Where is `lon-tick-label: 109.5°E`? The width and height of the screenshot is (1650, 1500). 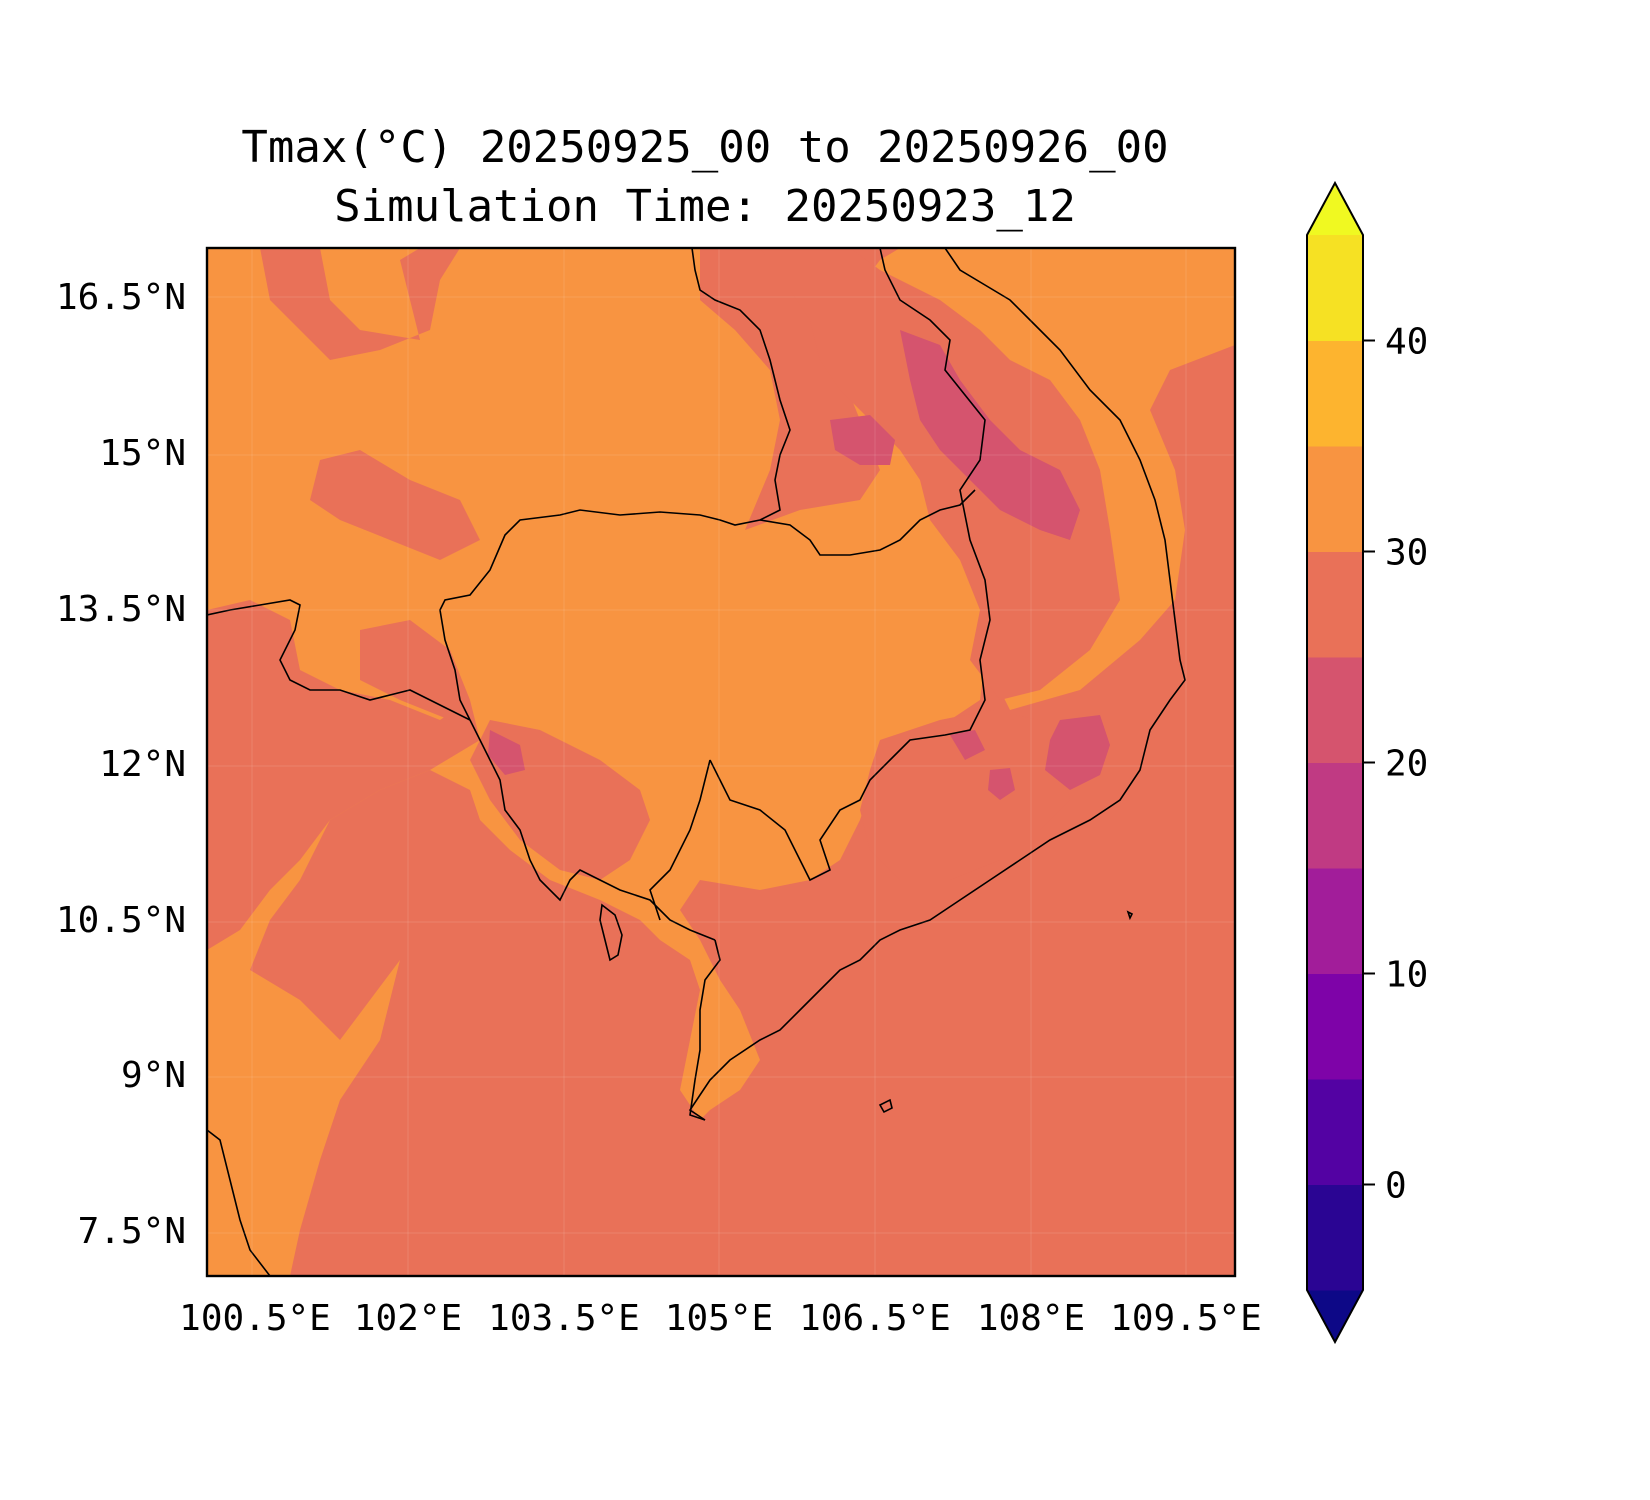 lon-tick-label: 109.5°E is located at coordinates (1186, 1318).